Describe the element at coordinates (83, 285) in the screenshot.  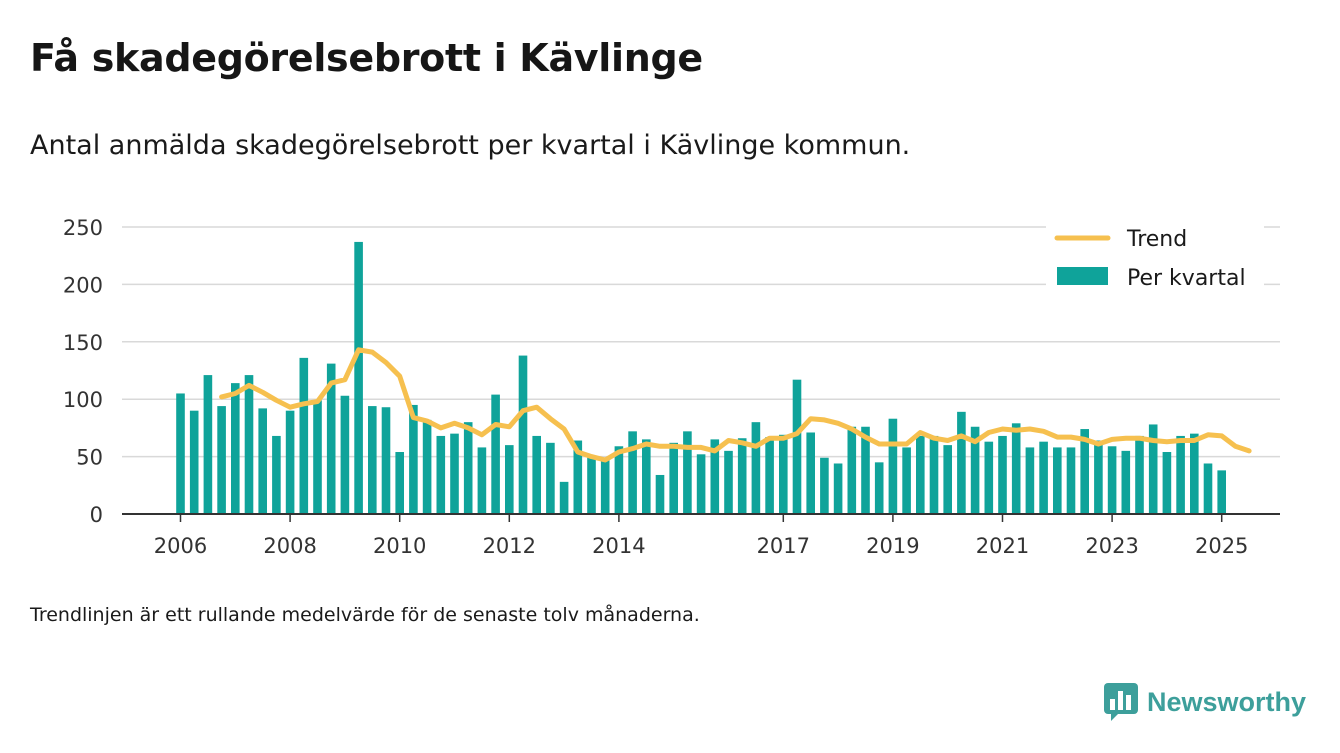
I see `y-tick-label: 200` at that location.